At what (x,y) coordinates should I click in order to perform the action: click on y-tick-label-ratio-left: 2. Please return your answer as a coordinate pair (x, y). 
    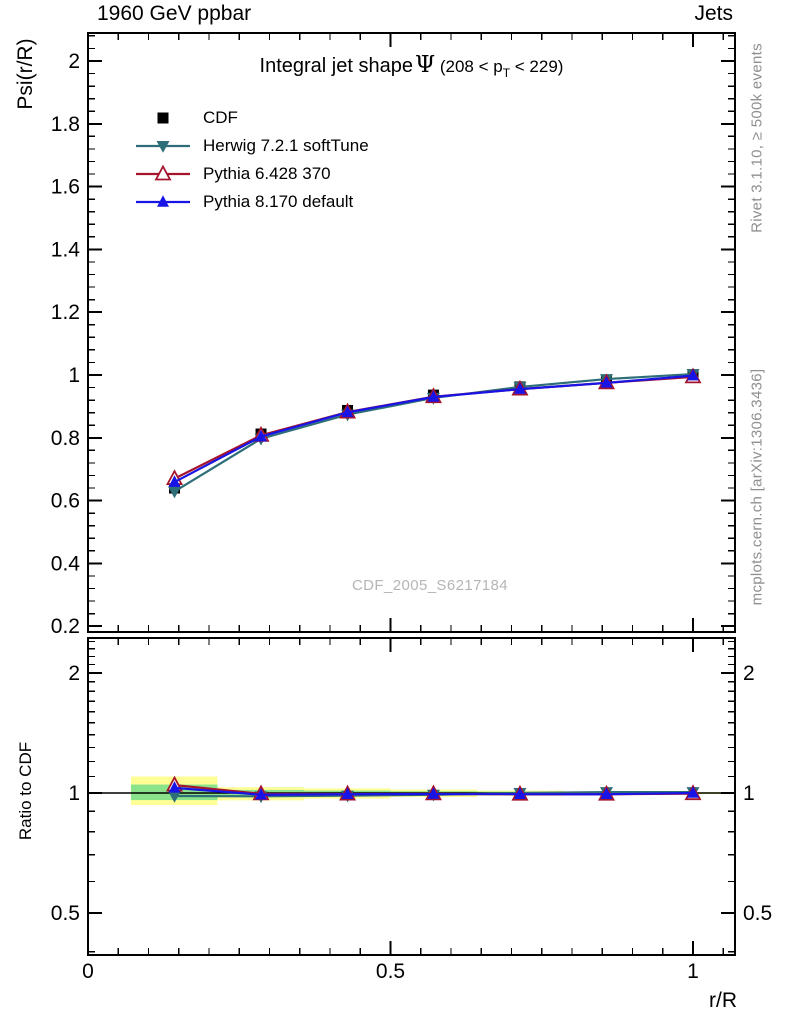
    Looking at the image, I should click on (74, 673).